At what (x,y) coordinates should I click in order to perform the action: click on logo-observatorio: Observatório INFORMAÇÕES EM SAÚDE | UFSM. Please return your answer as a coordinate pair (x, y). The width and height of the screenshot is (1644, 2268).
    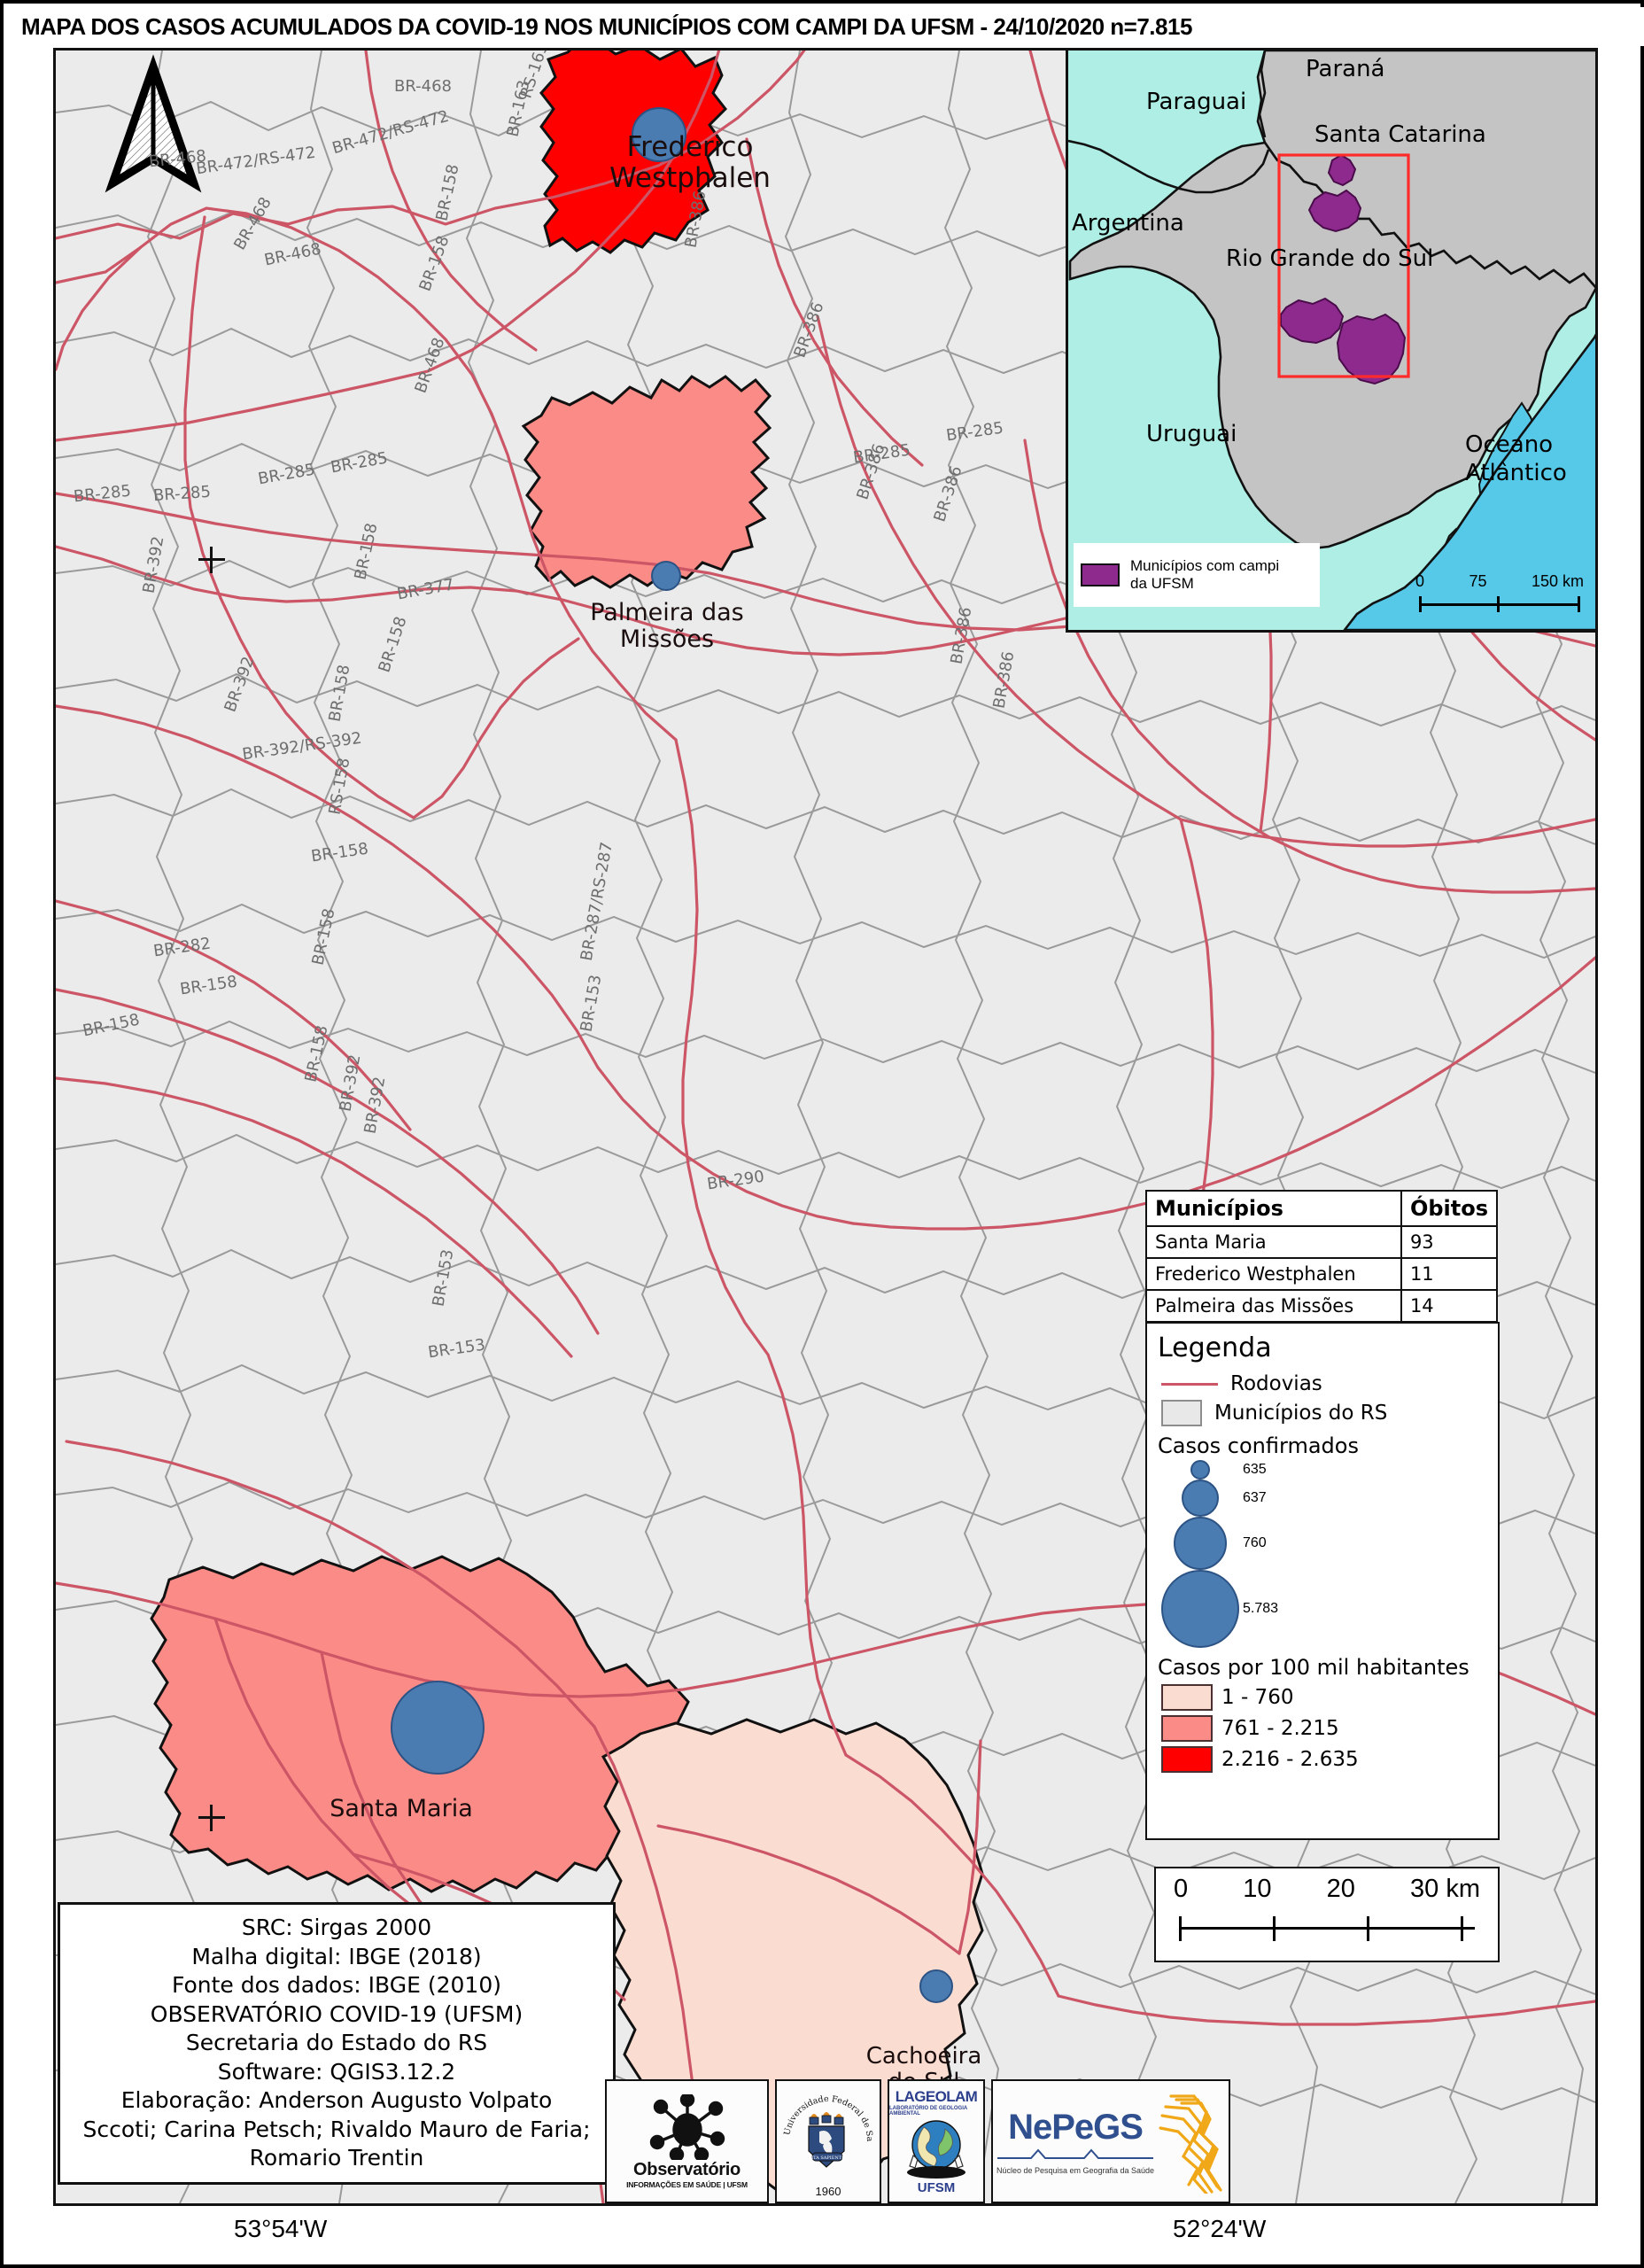
    Looking at the image, I should click on (687, 2141).